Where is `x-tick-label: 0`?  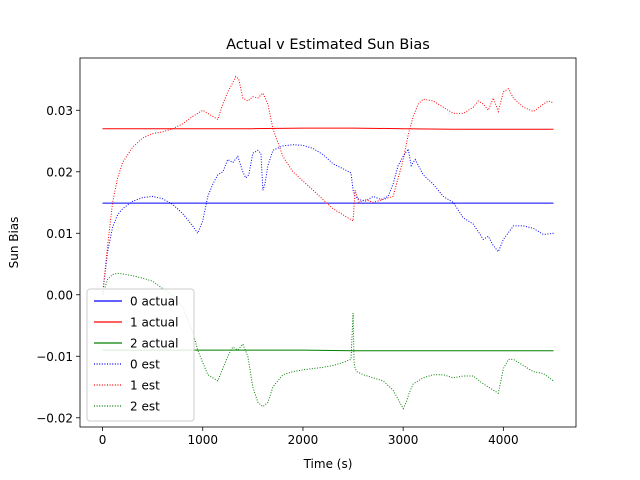 x-tick-label: 0 is located at coordinates (103, 440).